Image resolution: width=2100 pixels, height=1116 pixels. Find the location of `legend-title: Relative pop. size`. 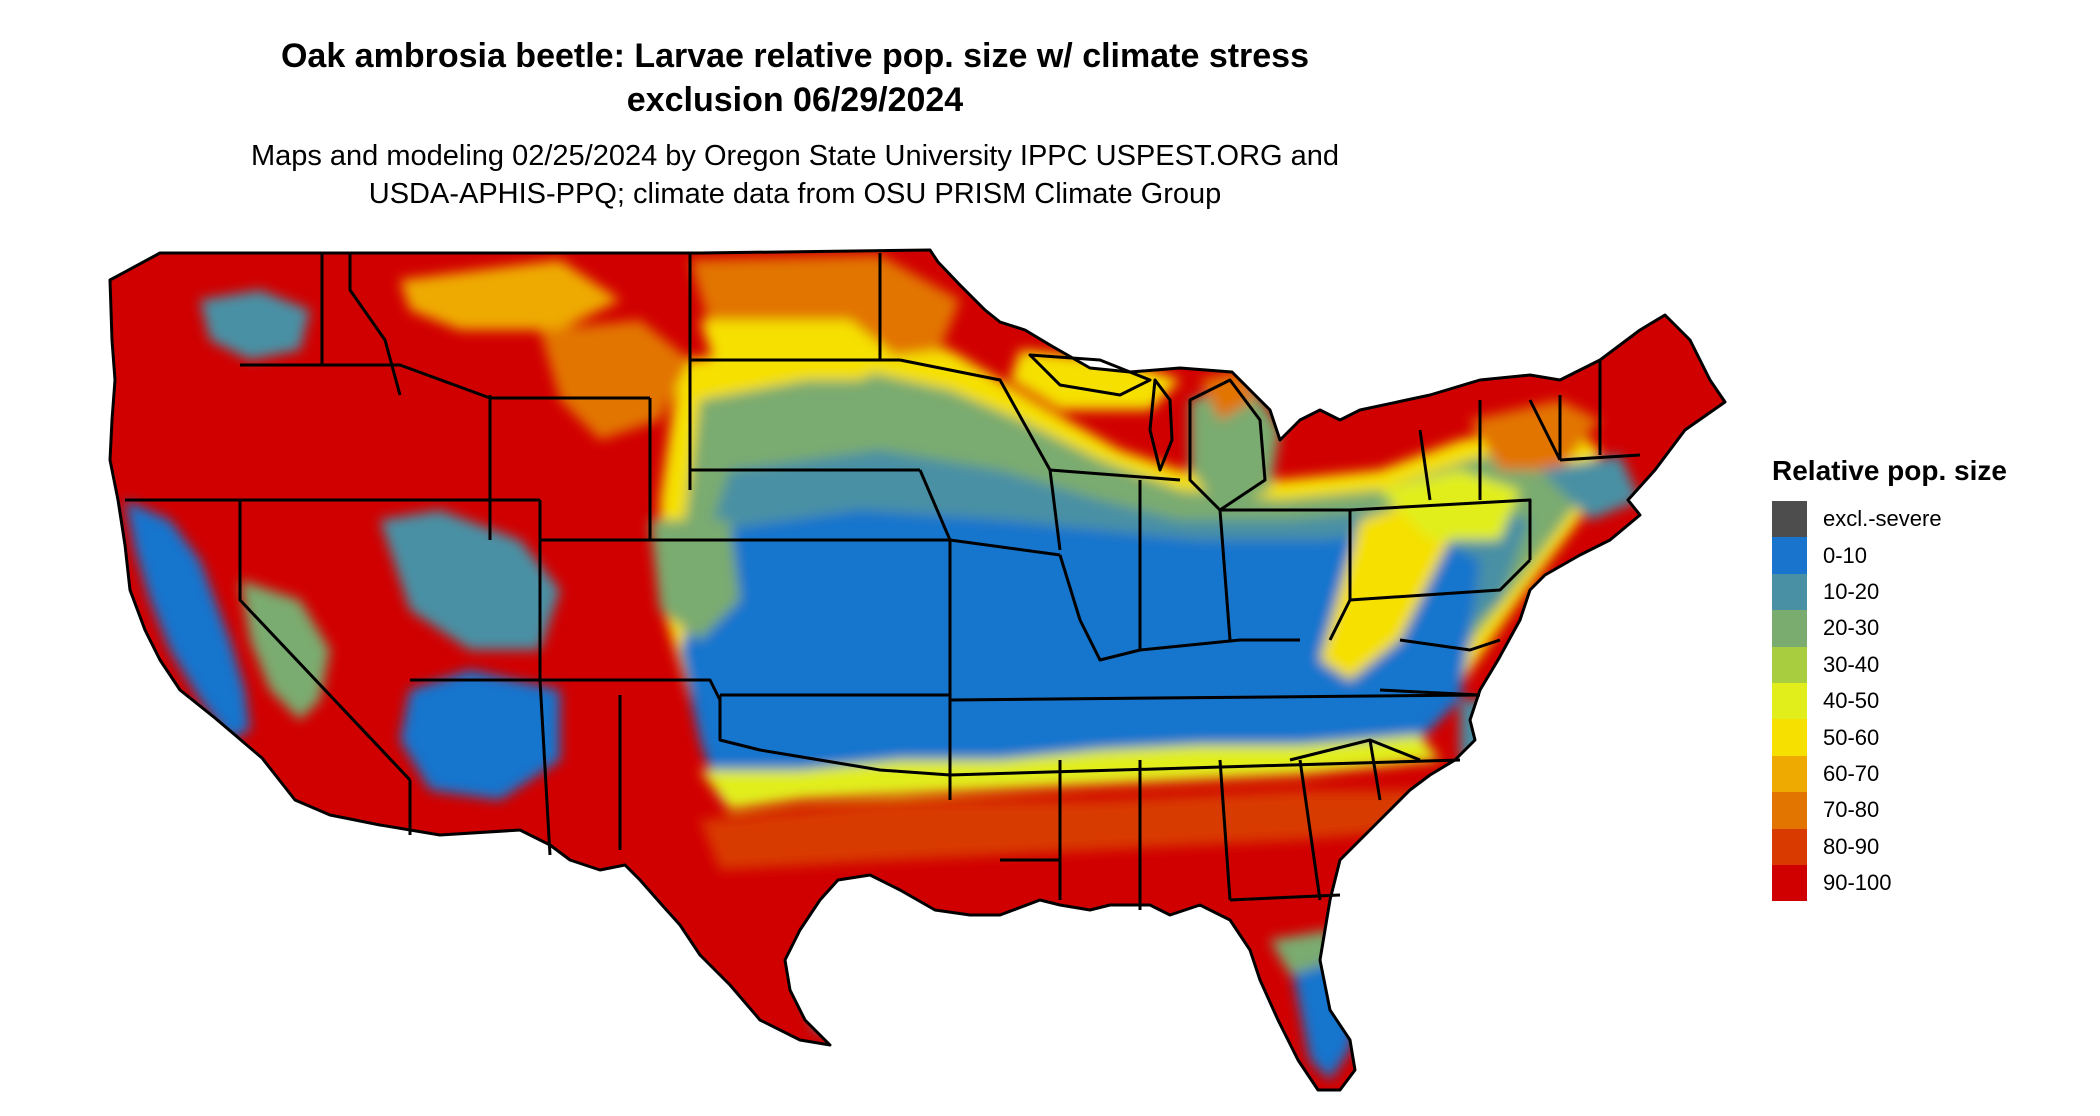

legend-title: Relative pop. size is located at coordinates (1889, 470).